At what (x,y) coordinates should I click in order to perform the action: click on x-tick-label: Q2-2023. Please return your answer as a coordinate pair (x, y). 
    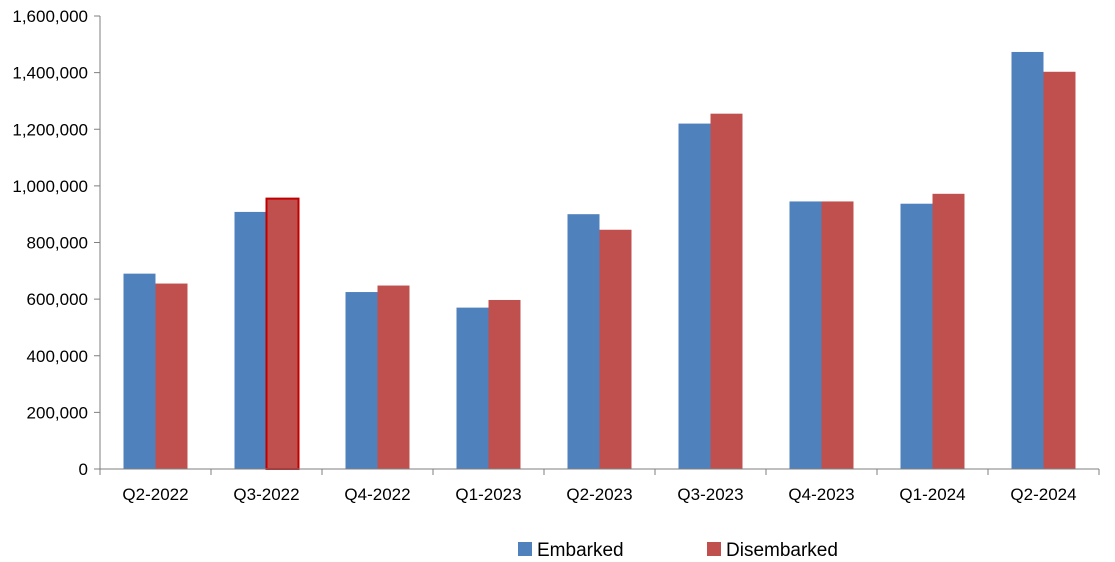
    Looking at the image, I should click on (599, 494).